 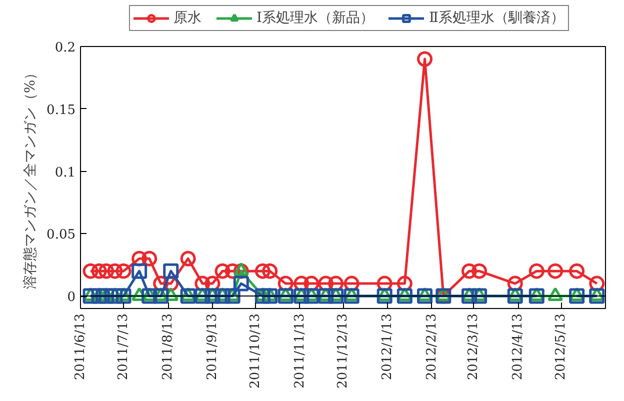 I want to click on x-tick-label: 2011/6/13, so click(x=80, y=346).